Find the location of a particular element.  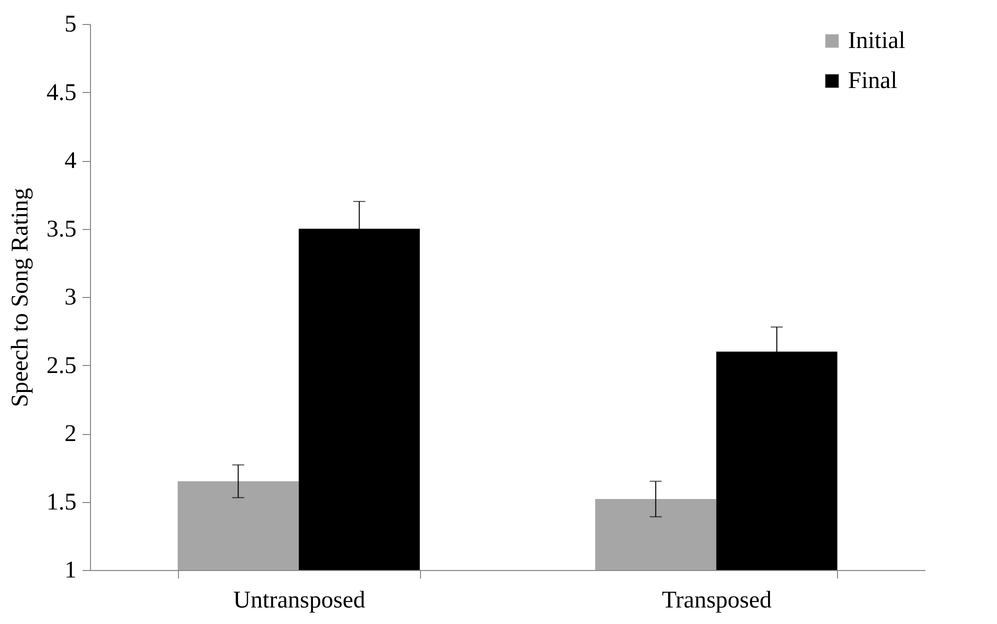

y-tick-label: 3 is located at coordinates (70, 297).